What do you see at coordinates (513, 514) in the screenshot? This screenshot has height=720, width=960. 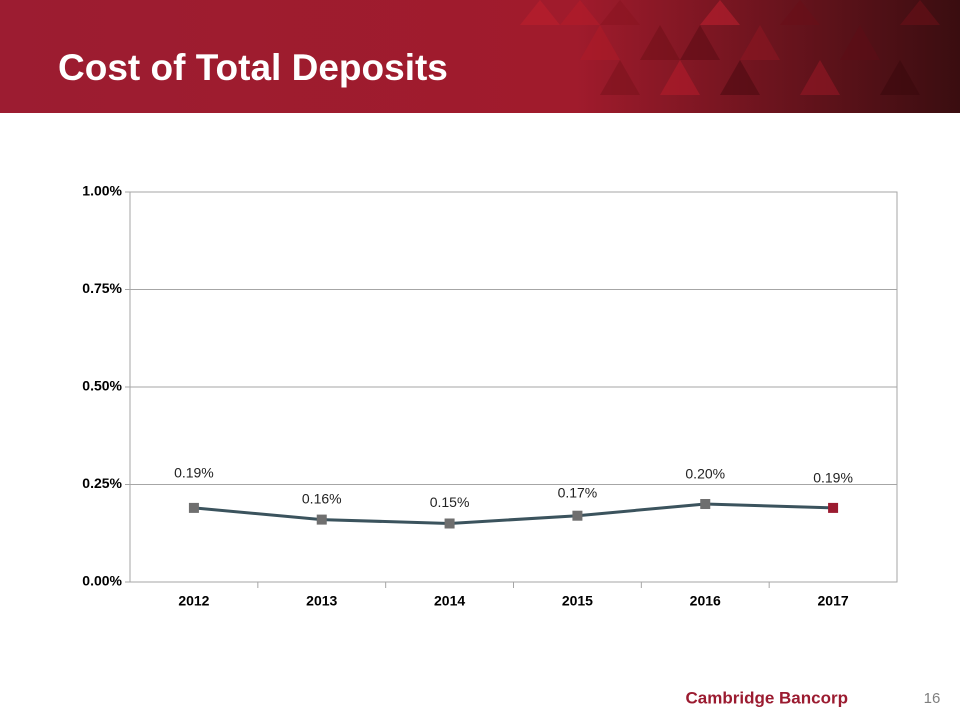 I see `data-line` at bounding box center [513, 514].